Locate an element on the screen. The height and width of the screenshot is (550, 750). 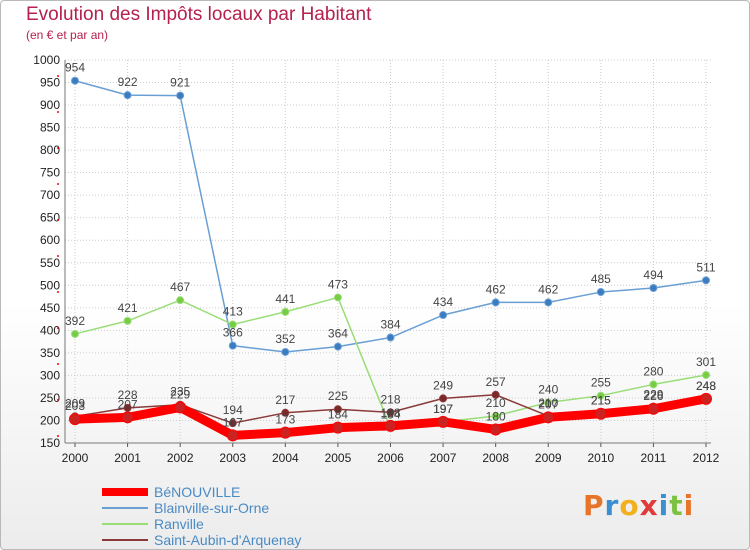
data-label: 235 is located at coordinates (180, 392).